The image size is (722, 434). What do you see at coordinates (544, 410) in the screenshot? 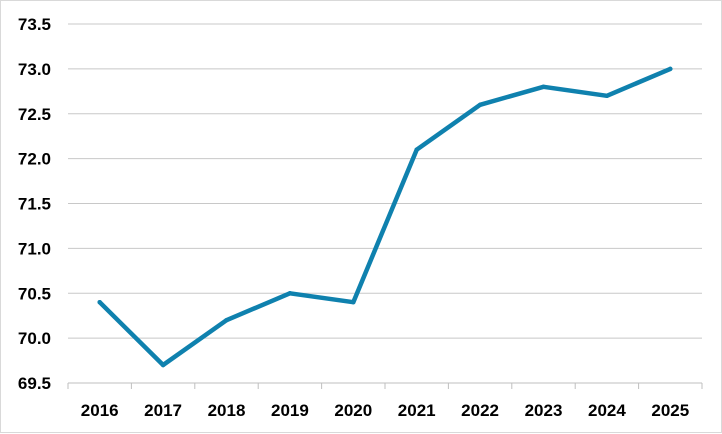
I see `x-tick-label: 2023` at bounding box center [544, 410].